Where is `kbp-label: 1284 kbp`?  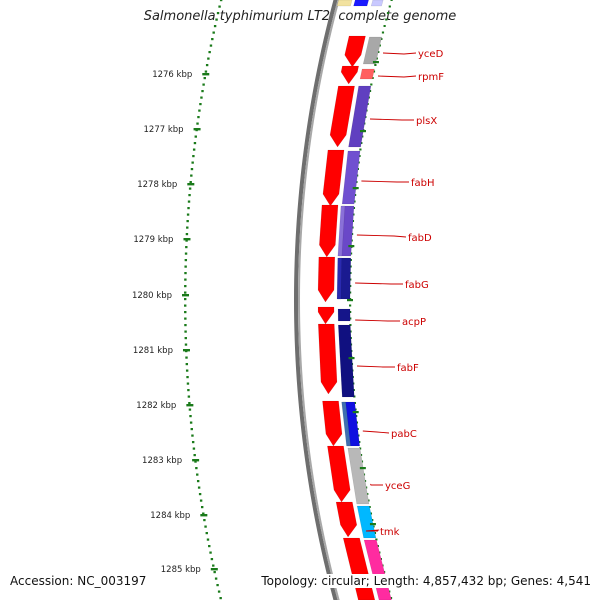
kbp-label: 1284 kbp is located at coordinates (170, 516).